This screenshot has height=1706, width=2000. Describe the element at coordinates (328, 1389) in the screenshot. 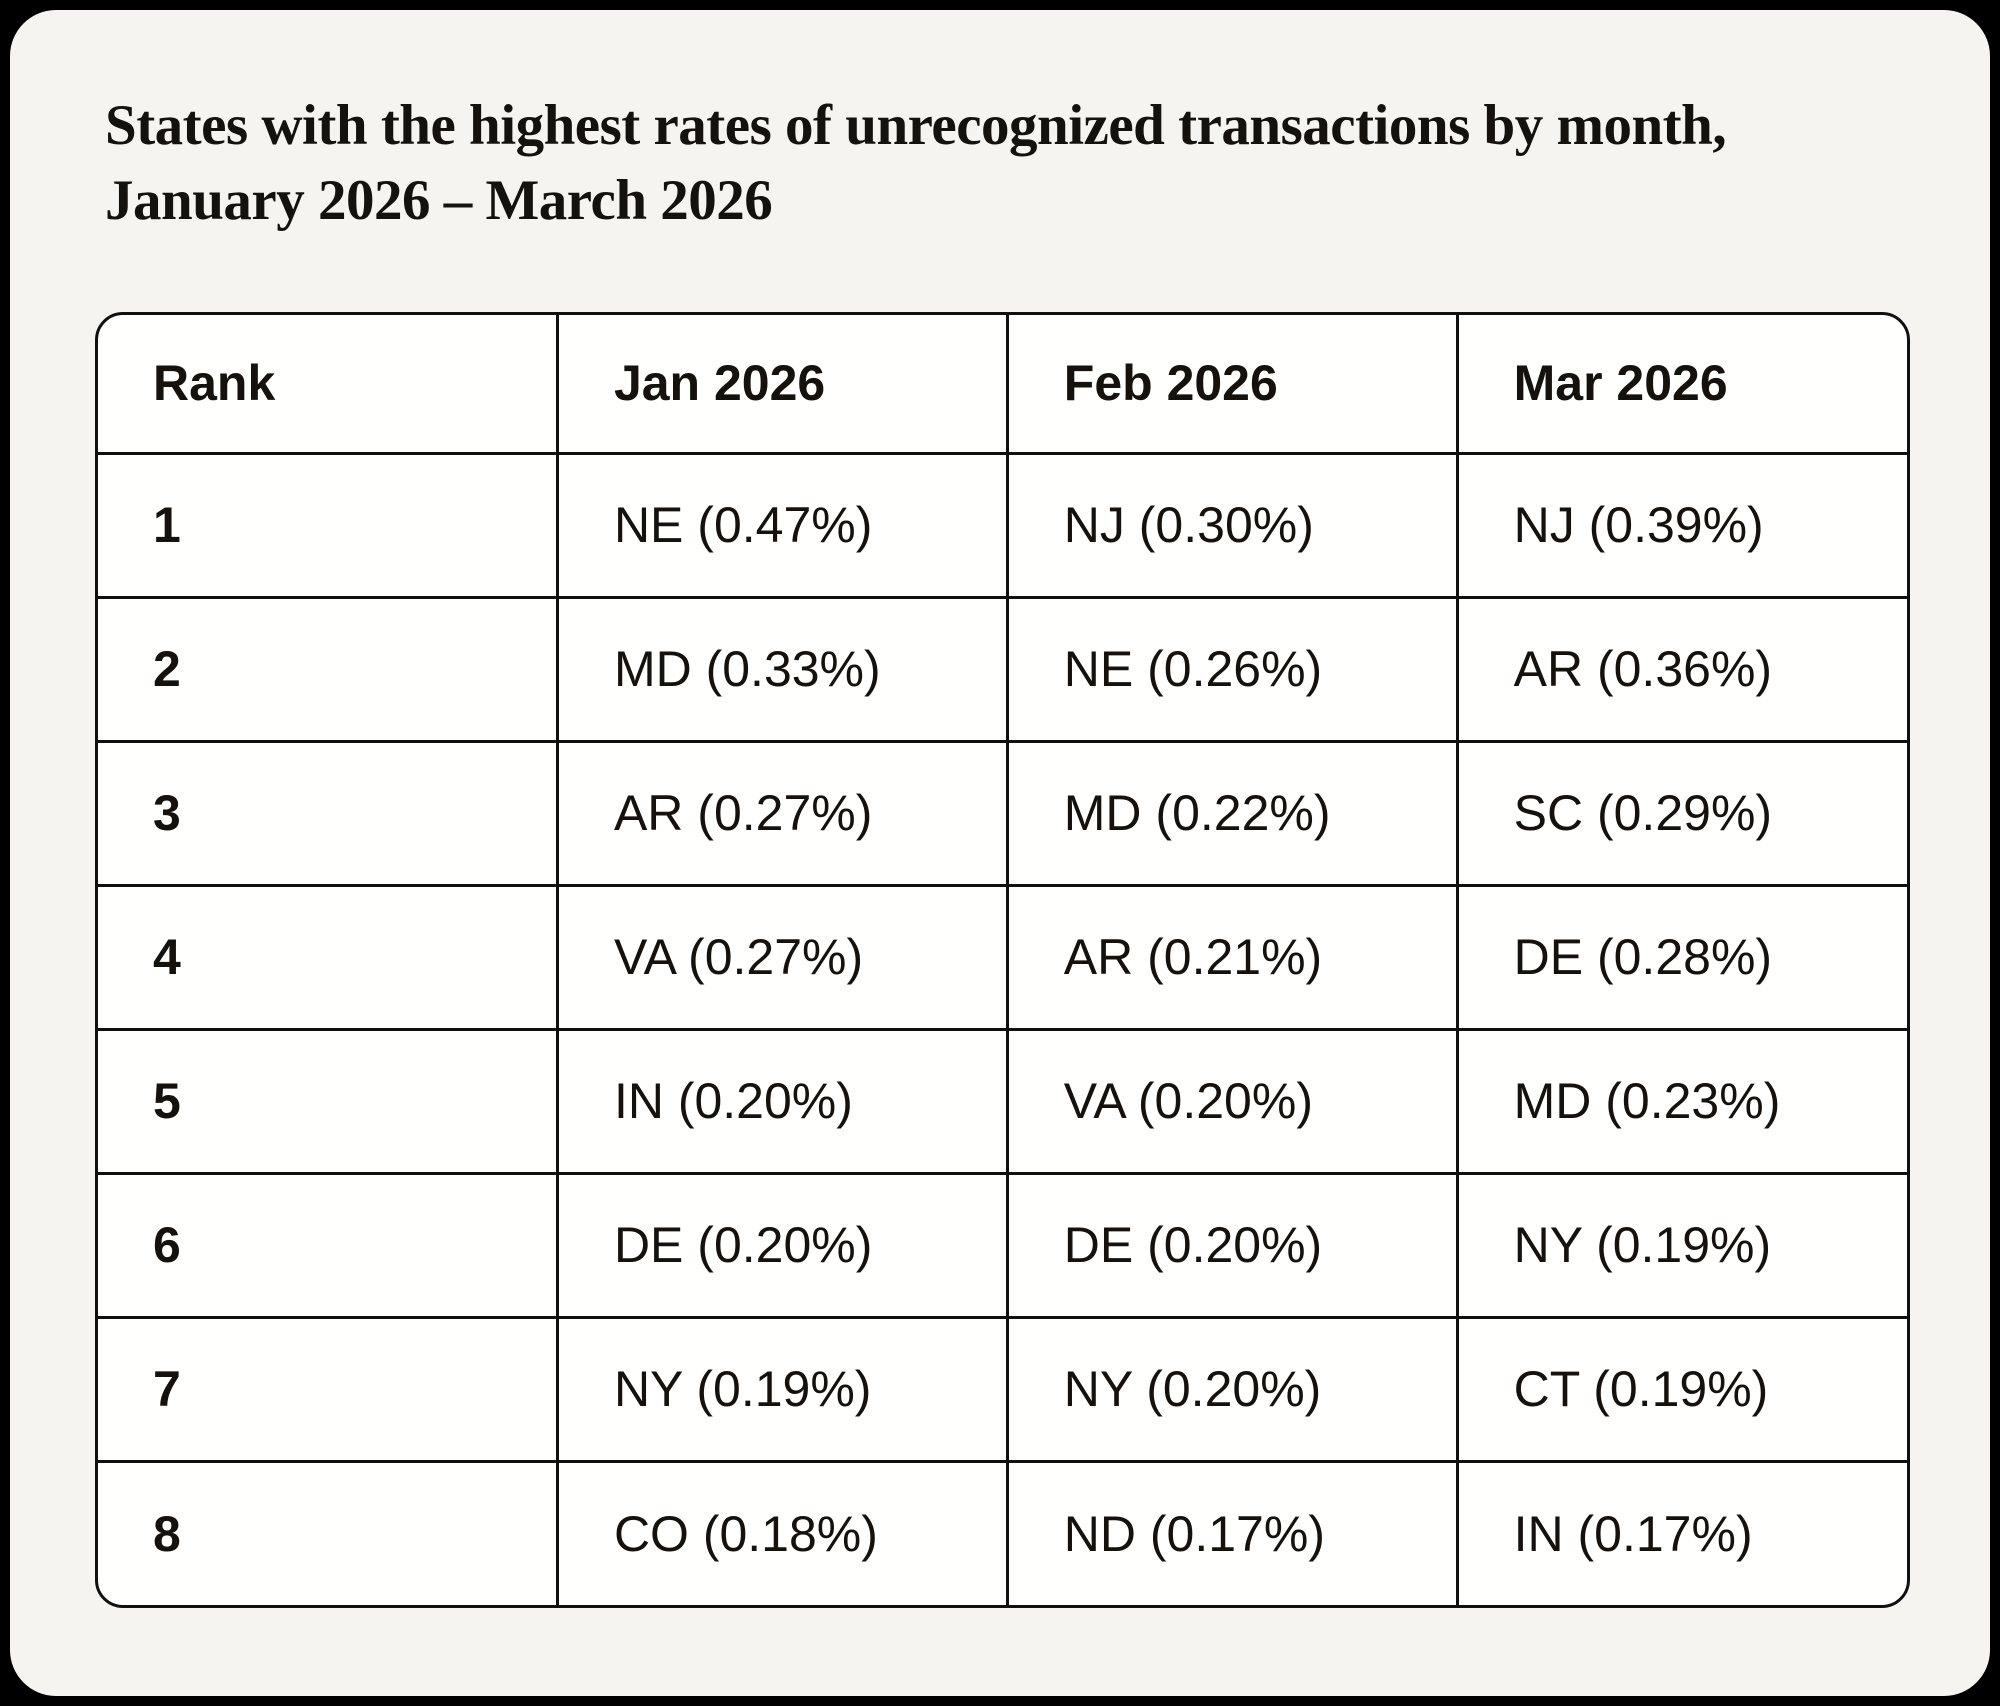

I see `rank-cell: 7` at that location.